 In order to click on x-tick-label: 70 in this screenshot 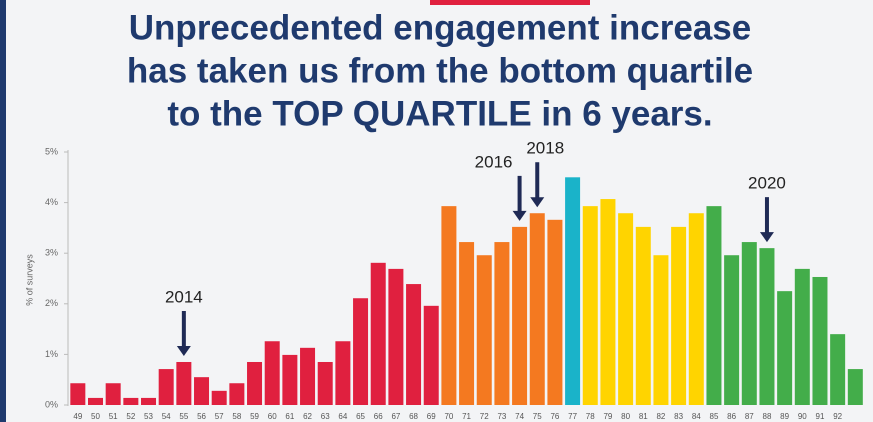, I will do `click(448, 416)`.